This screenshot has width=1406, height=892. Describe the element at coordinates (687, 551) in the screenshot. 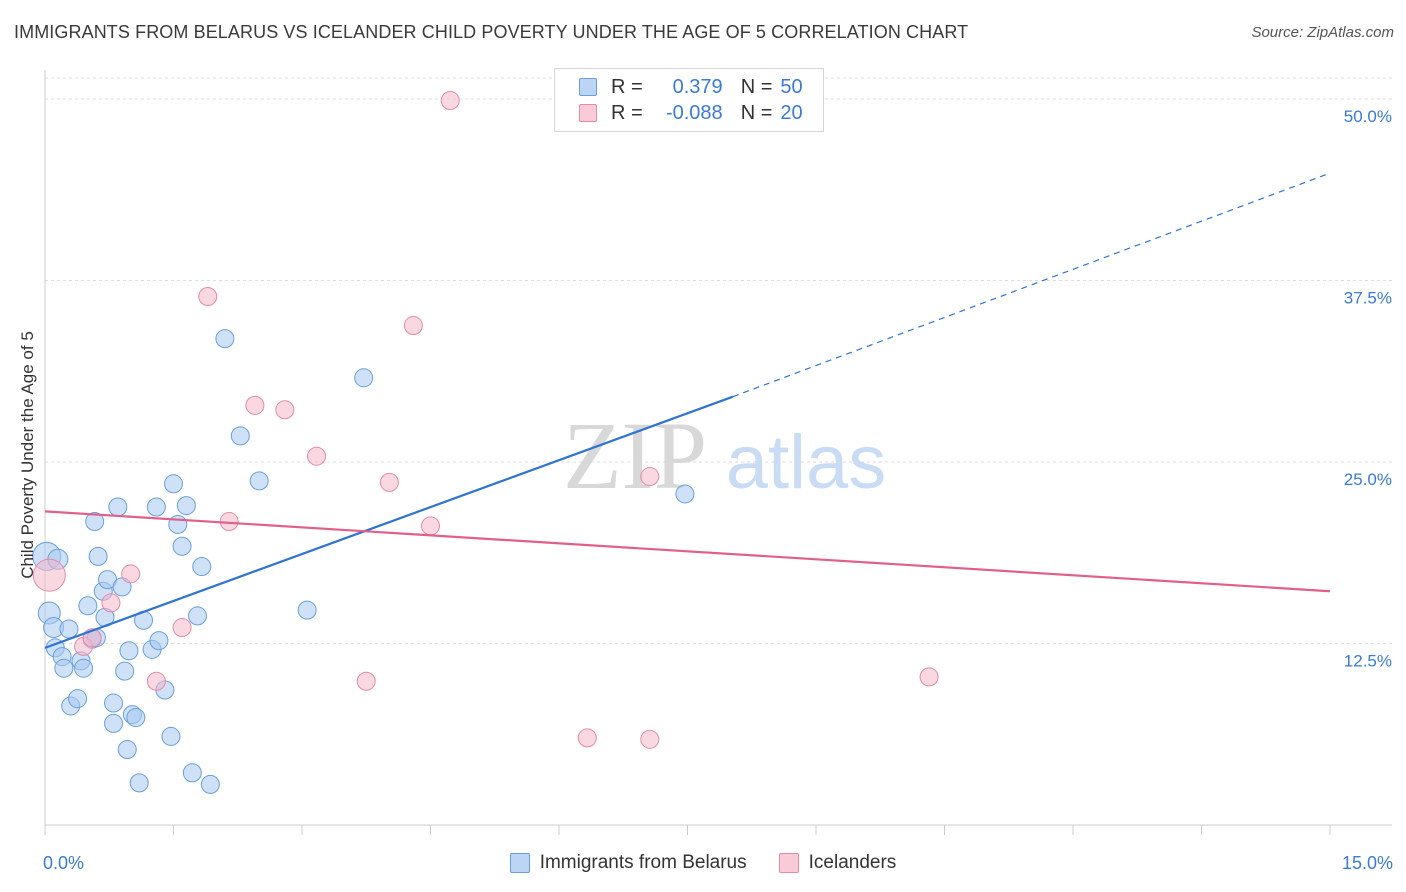

I see `icelander-trend-line` at that location.